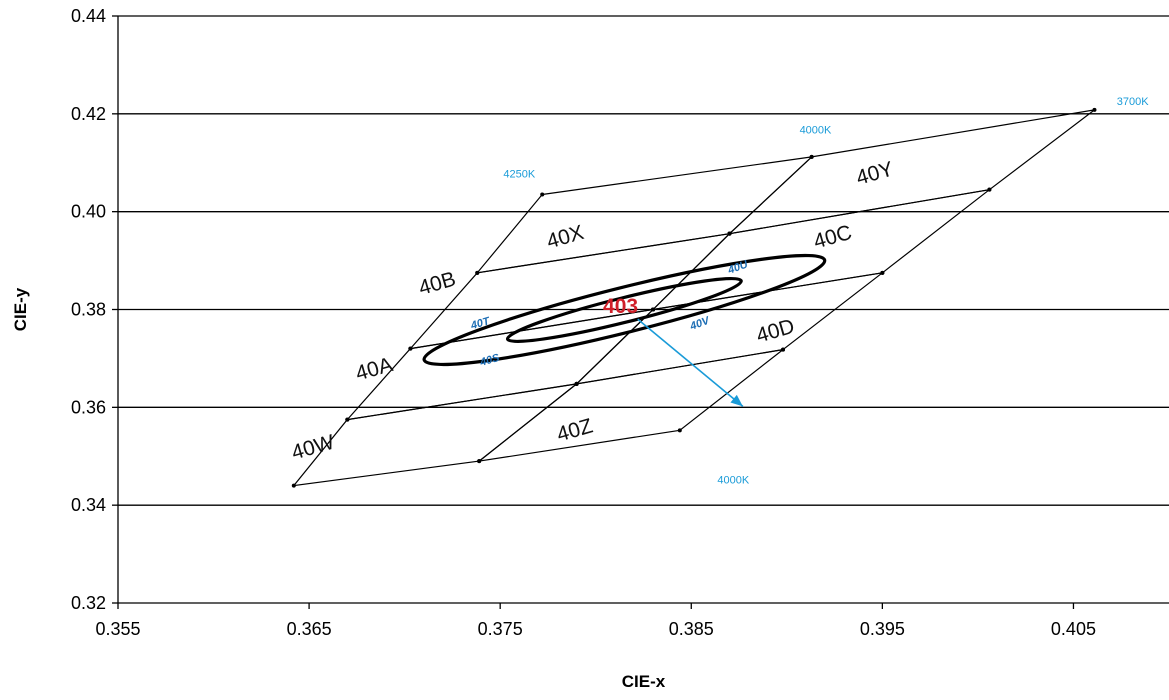 This screenshot has height=700, width=1169. I want to click on ellipse-outer, so click(624, 310).